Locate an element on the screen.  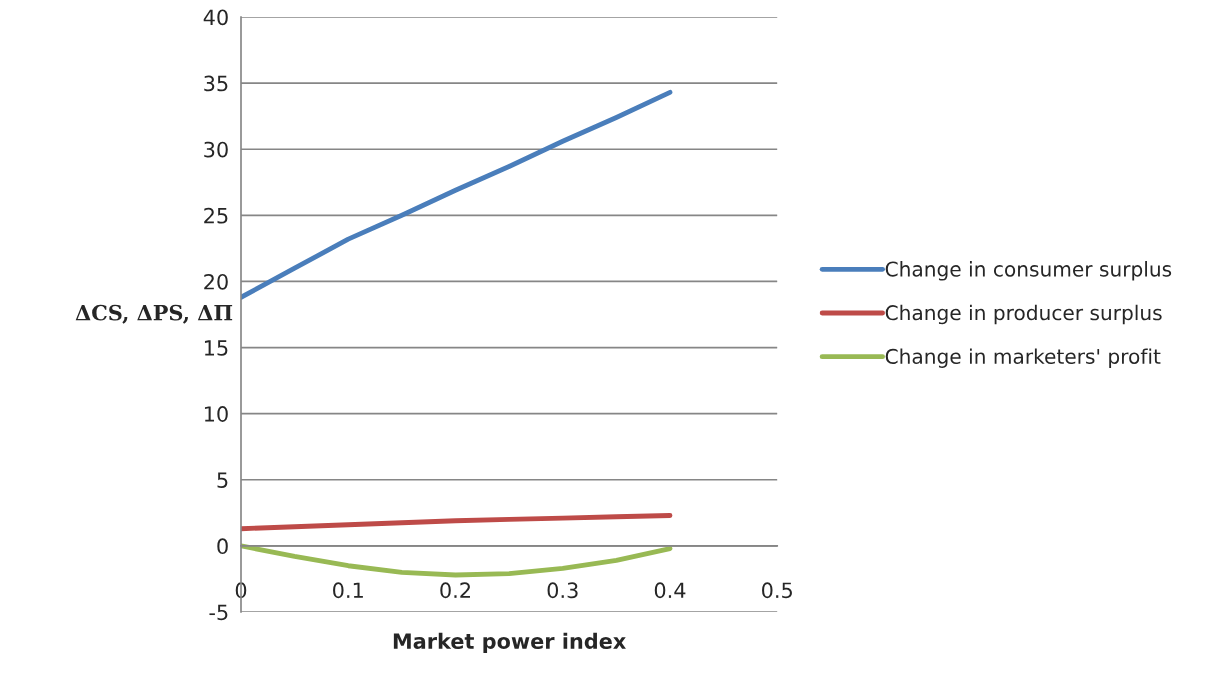
x-axis-title: Market power index is located at coordinates (509, 642).